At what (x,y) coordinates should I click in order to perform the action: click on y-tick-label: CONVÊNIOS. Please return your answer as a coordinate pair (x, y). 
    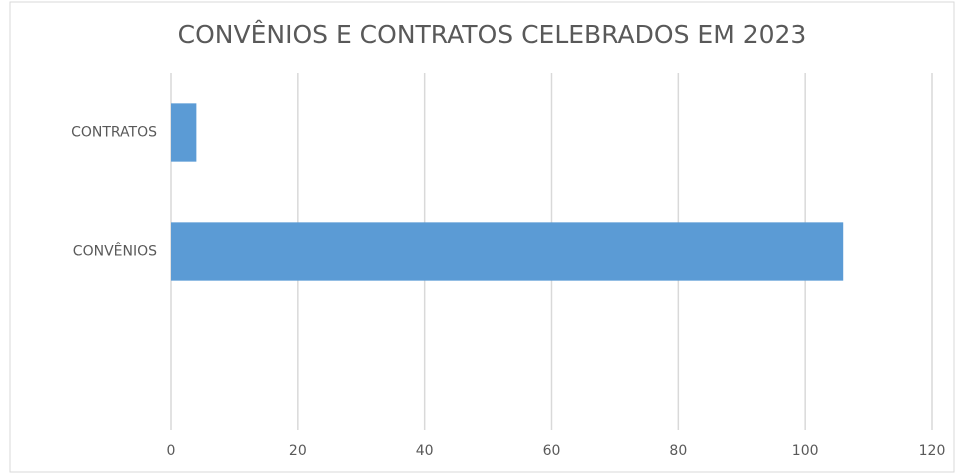
    Looking at the image, I should click on (115, 251).